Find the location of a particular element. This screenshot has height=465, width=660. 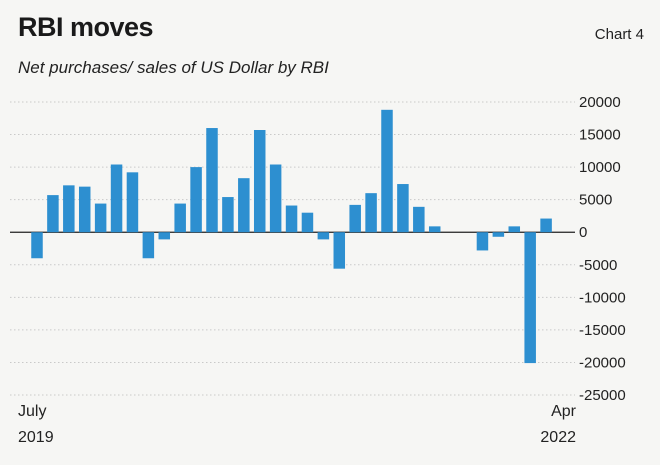

bar-jul-2021 is located at coordinates (419, 219).